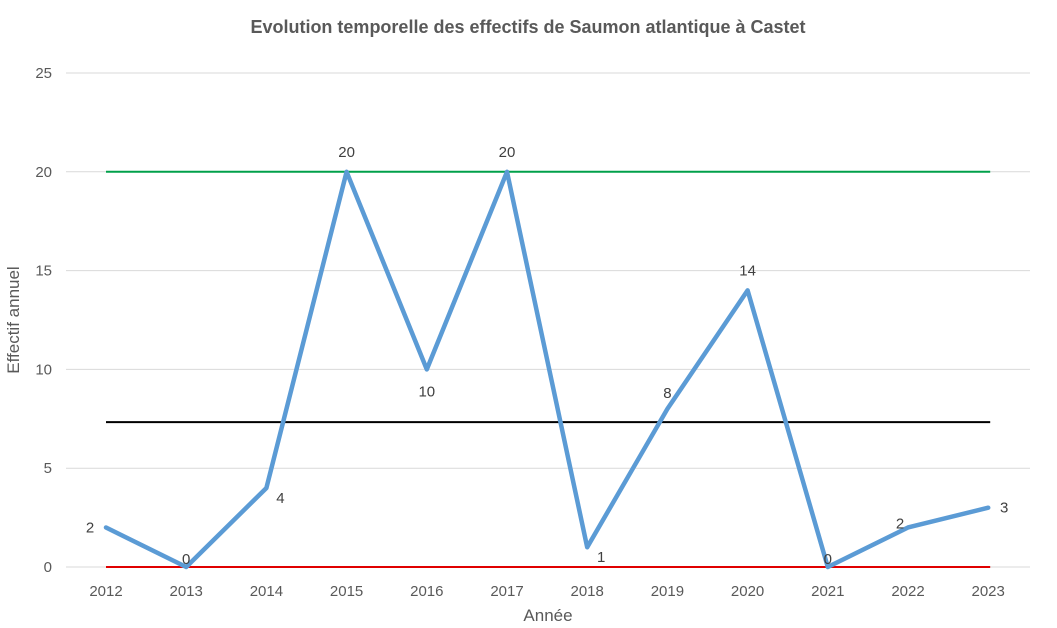 The image size is (1057, 628). What do you see at coordinates (266, 591) in the screenshot?
I see `x-tick-label: 2014` at bounding box center [266, 591].